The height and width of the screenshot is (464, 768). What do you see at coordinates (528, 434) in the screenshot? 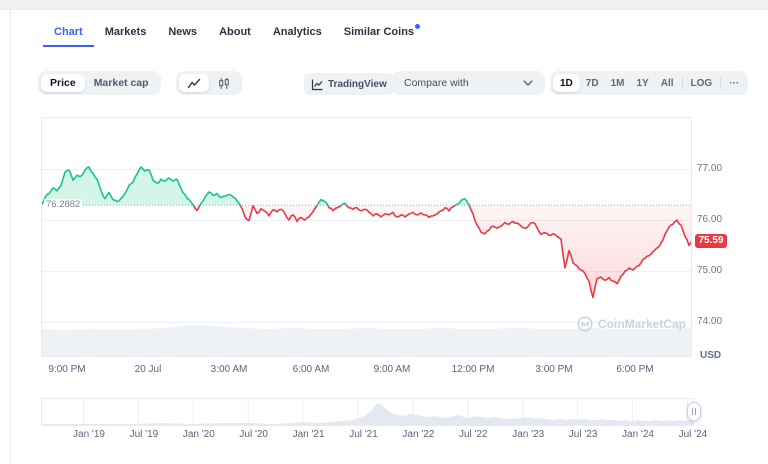
I see `navigator-date-label: Jan '23` at bounding box center [528, 434].